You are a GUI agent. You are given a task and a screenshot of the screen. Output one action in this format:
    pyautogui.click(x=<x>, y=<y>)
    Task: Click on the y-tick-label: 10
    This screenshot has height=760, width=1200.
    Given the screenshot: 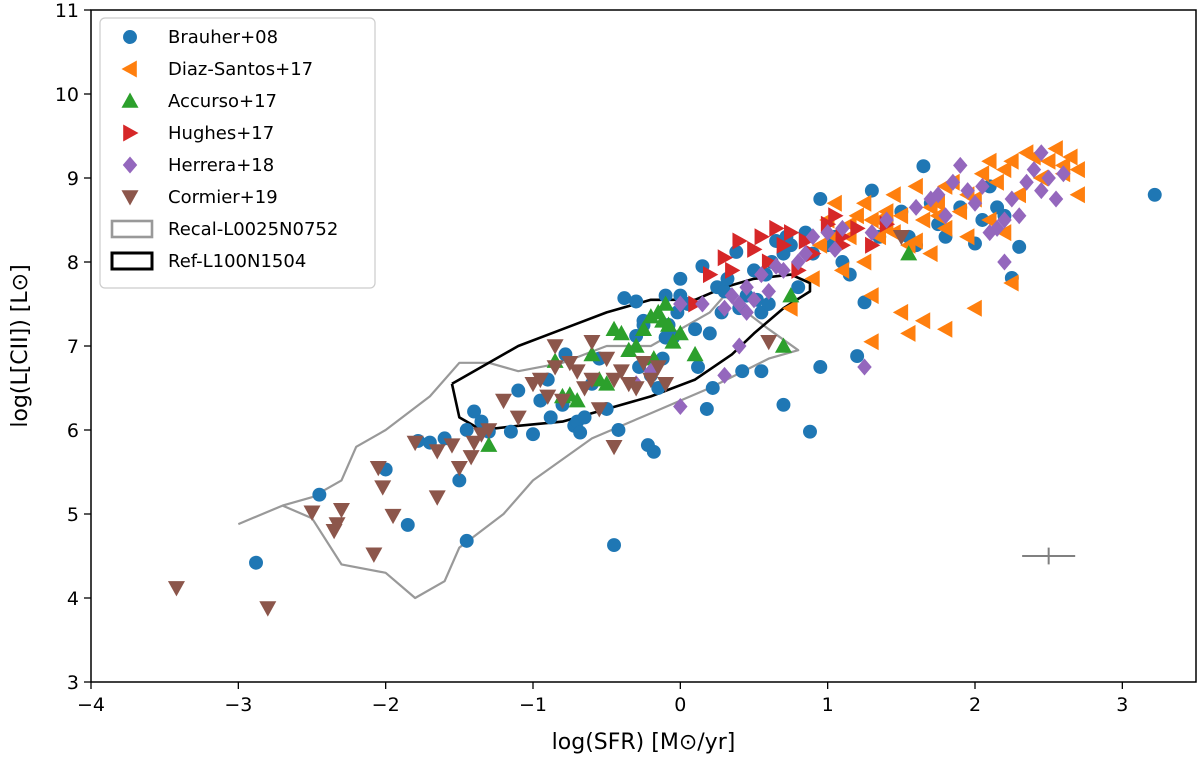 What is the action you would take?
    pyautogui.click(x=67, y=95)
    